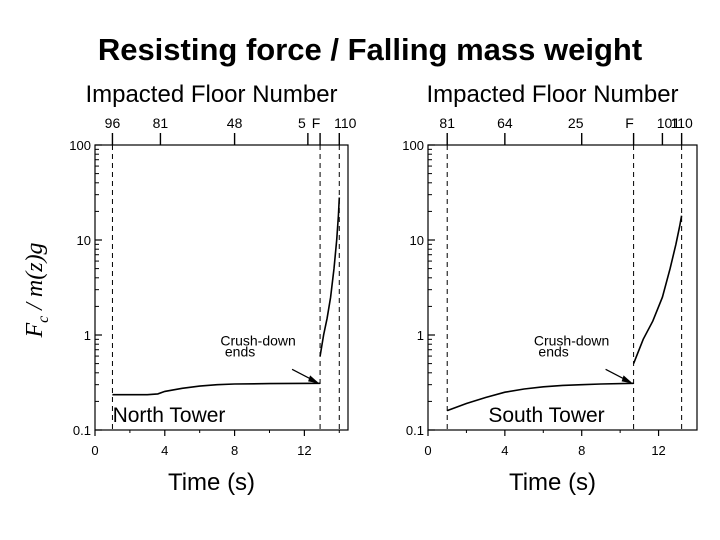  What do you see at coordinates (657, 289) in the screenshot?
I see `south-crush-up-curve` at bounding box center [657, 289].